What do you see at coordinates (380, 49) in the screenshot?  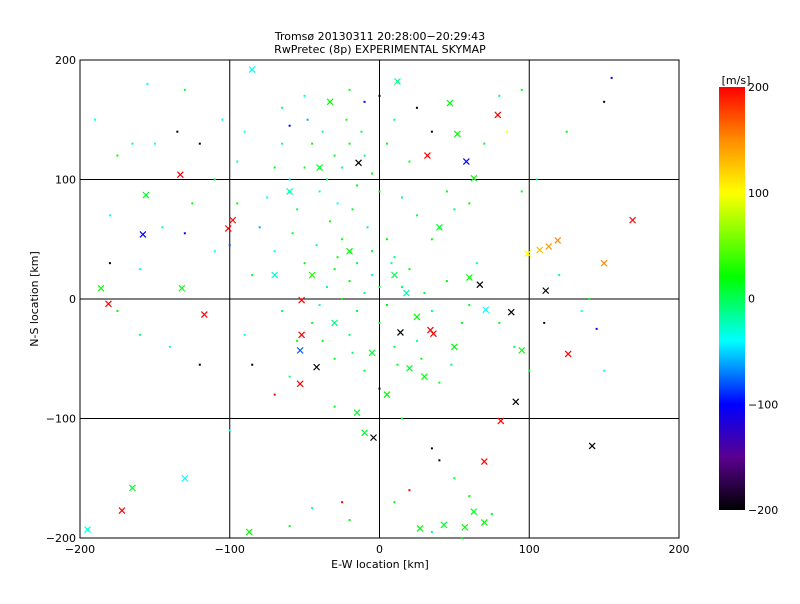 I see `chart-subtitle: RwPretec (8p) EXPERIMENTAL SKYMAP` at bounding box center [380, 49].